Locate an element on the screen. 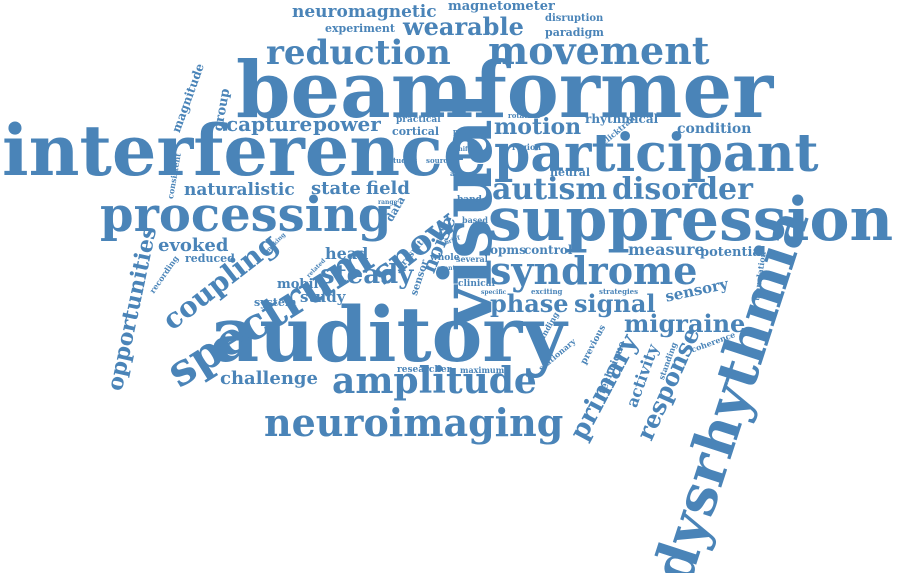 This screenshot has width=900, height=573. word-event: event is located at coordinates (446, 268).